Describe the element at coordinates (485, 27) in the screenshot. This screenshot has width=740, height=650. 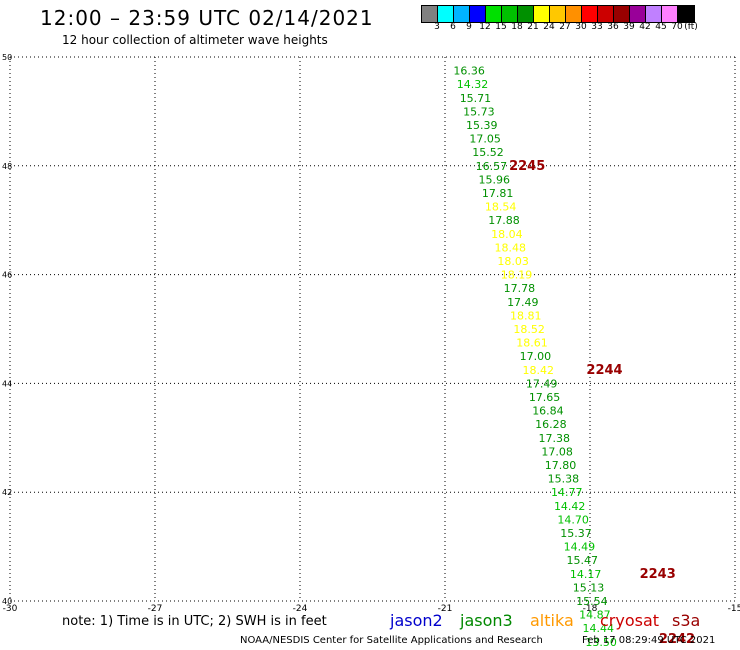
I see `color-scale-label: 12` at that location.